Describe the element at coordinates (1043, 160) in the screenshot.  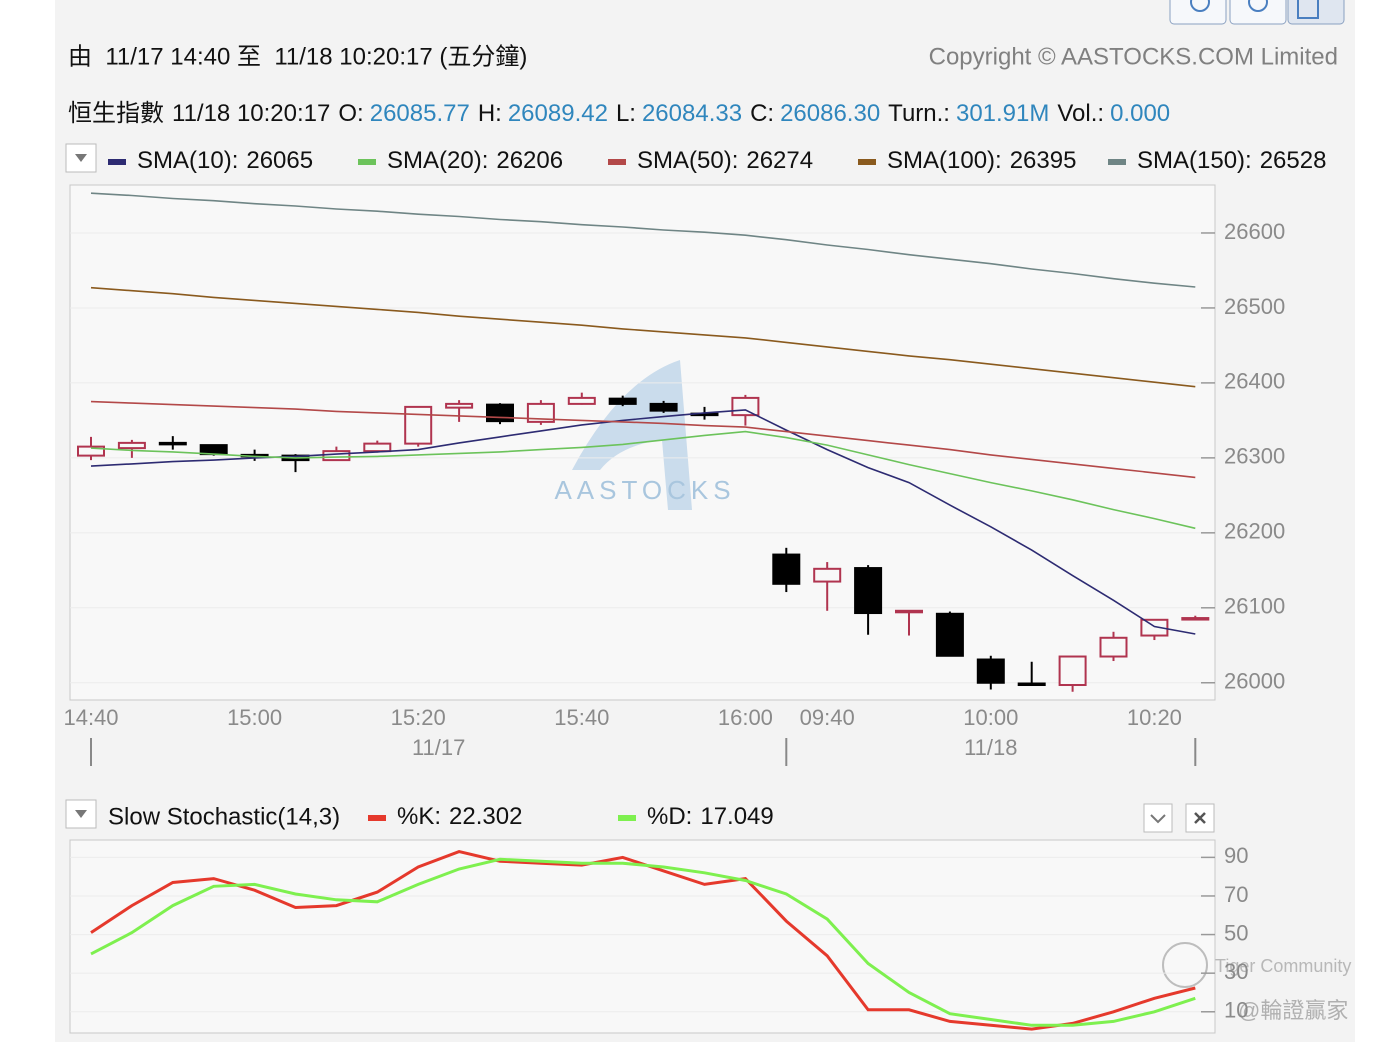
I see `legend-value: 26395` at that location.